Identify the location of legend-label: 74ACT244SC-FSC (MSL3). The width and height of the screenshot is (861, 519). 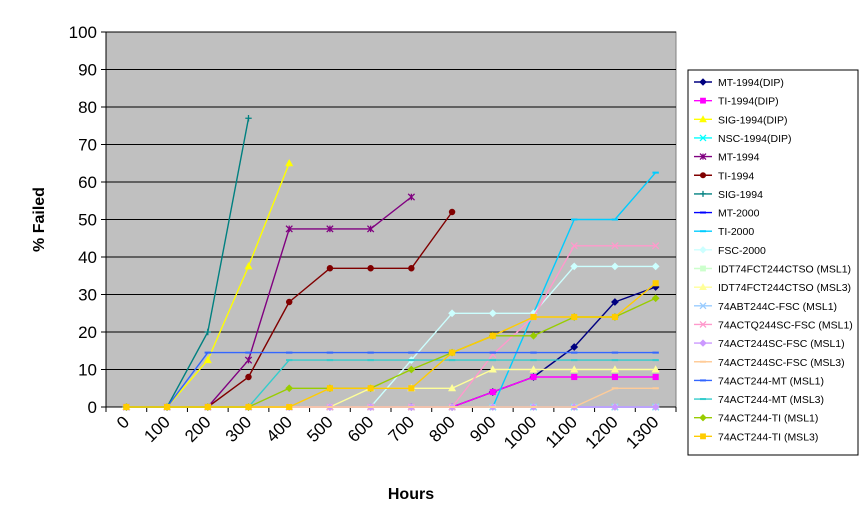
(781, 363).